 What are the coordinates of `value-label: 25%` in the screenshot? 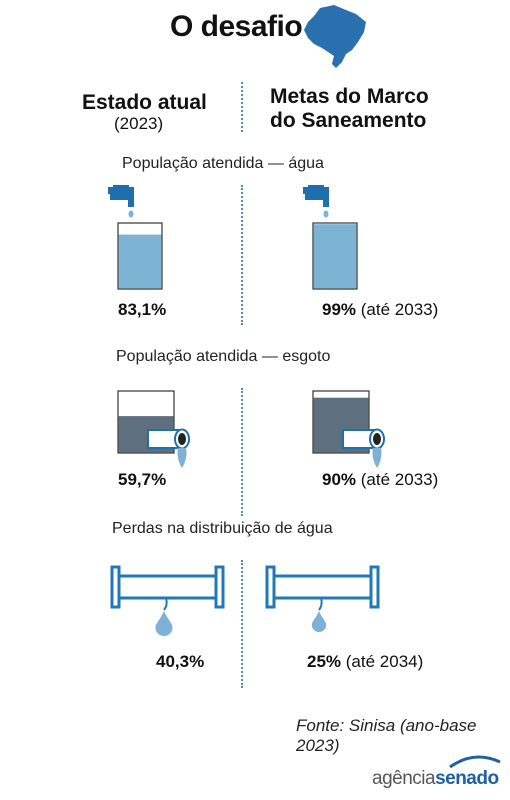 It's located at (324, 661).